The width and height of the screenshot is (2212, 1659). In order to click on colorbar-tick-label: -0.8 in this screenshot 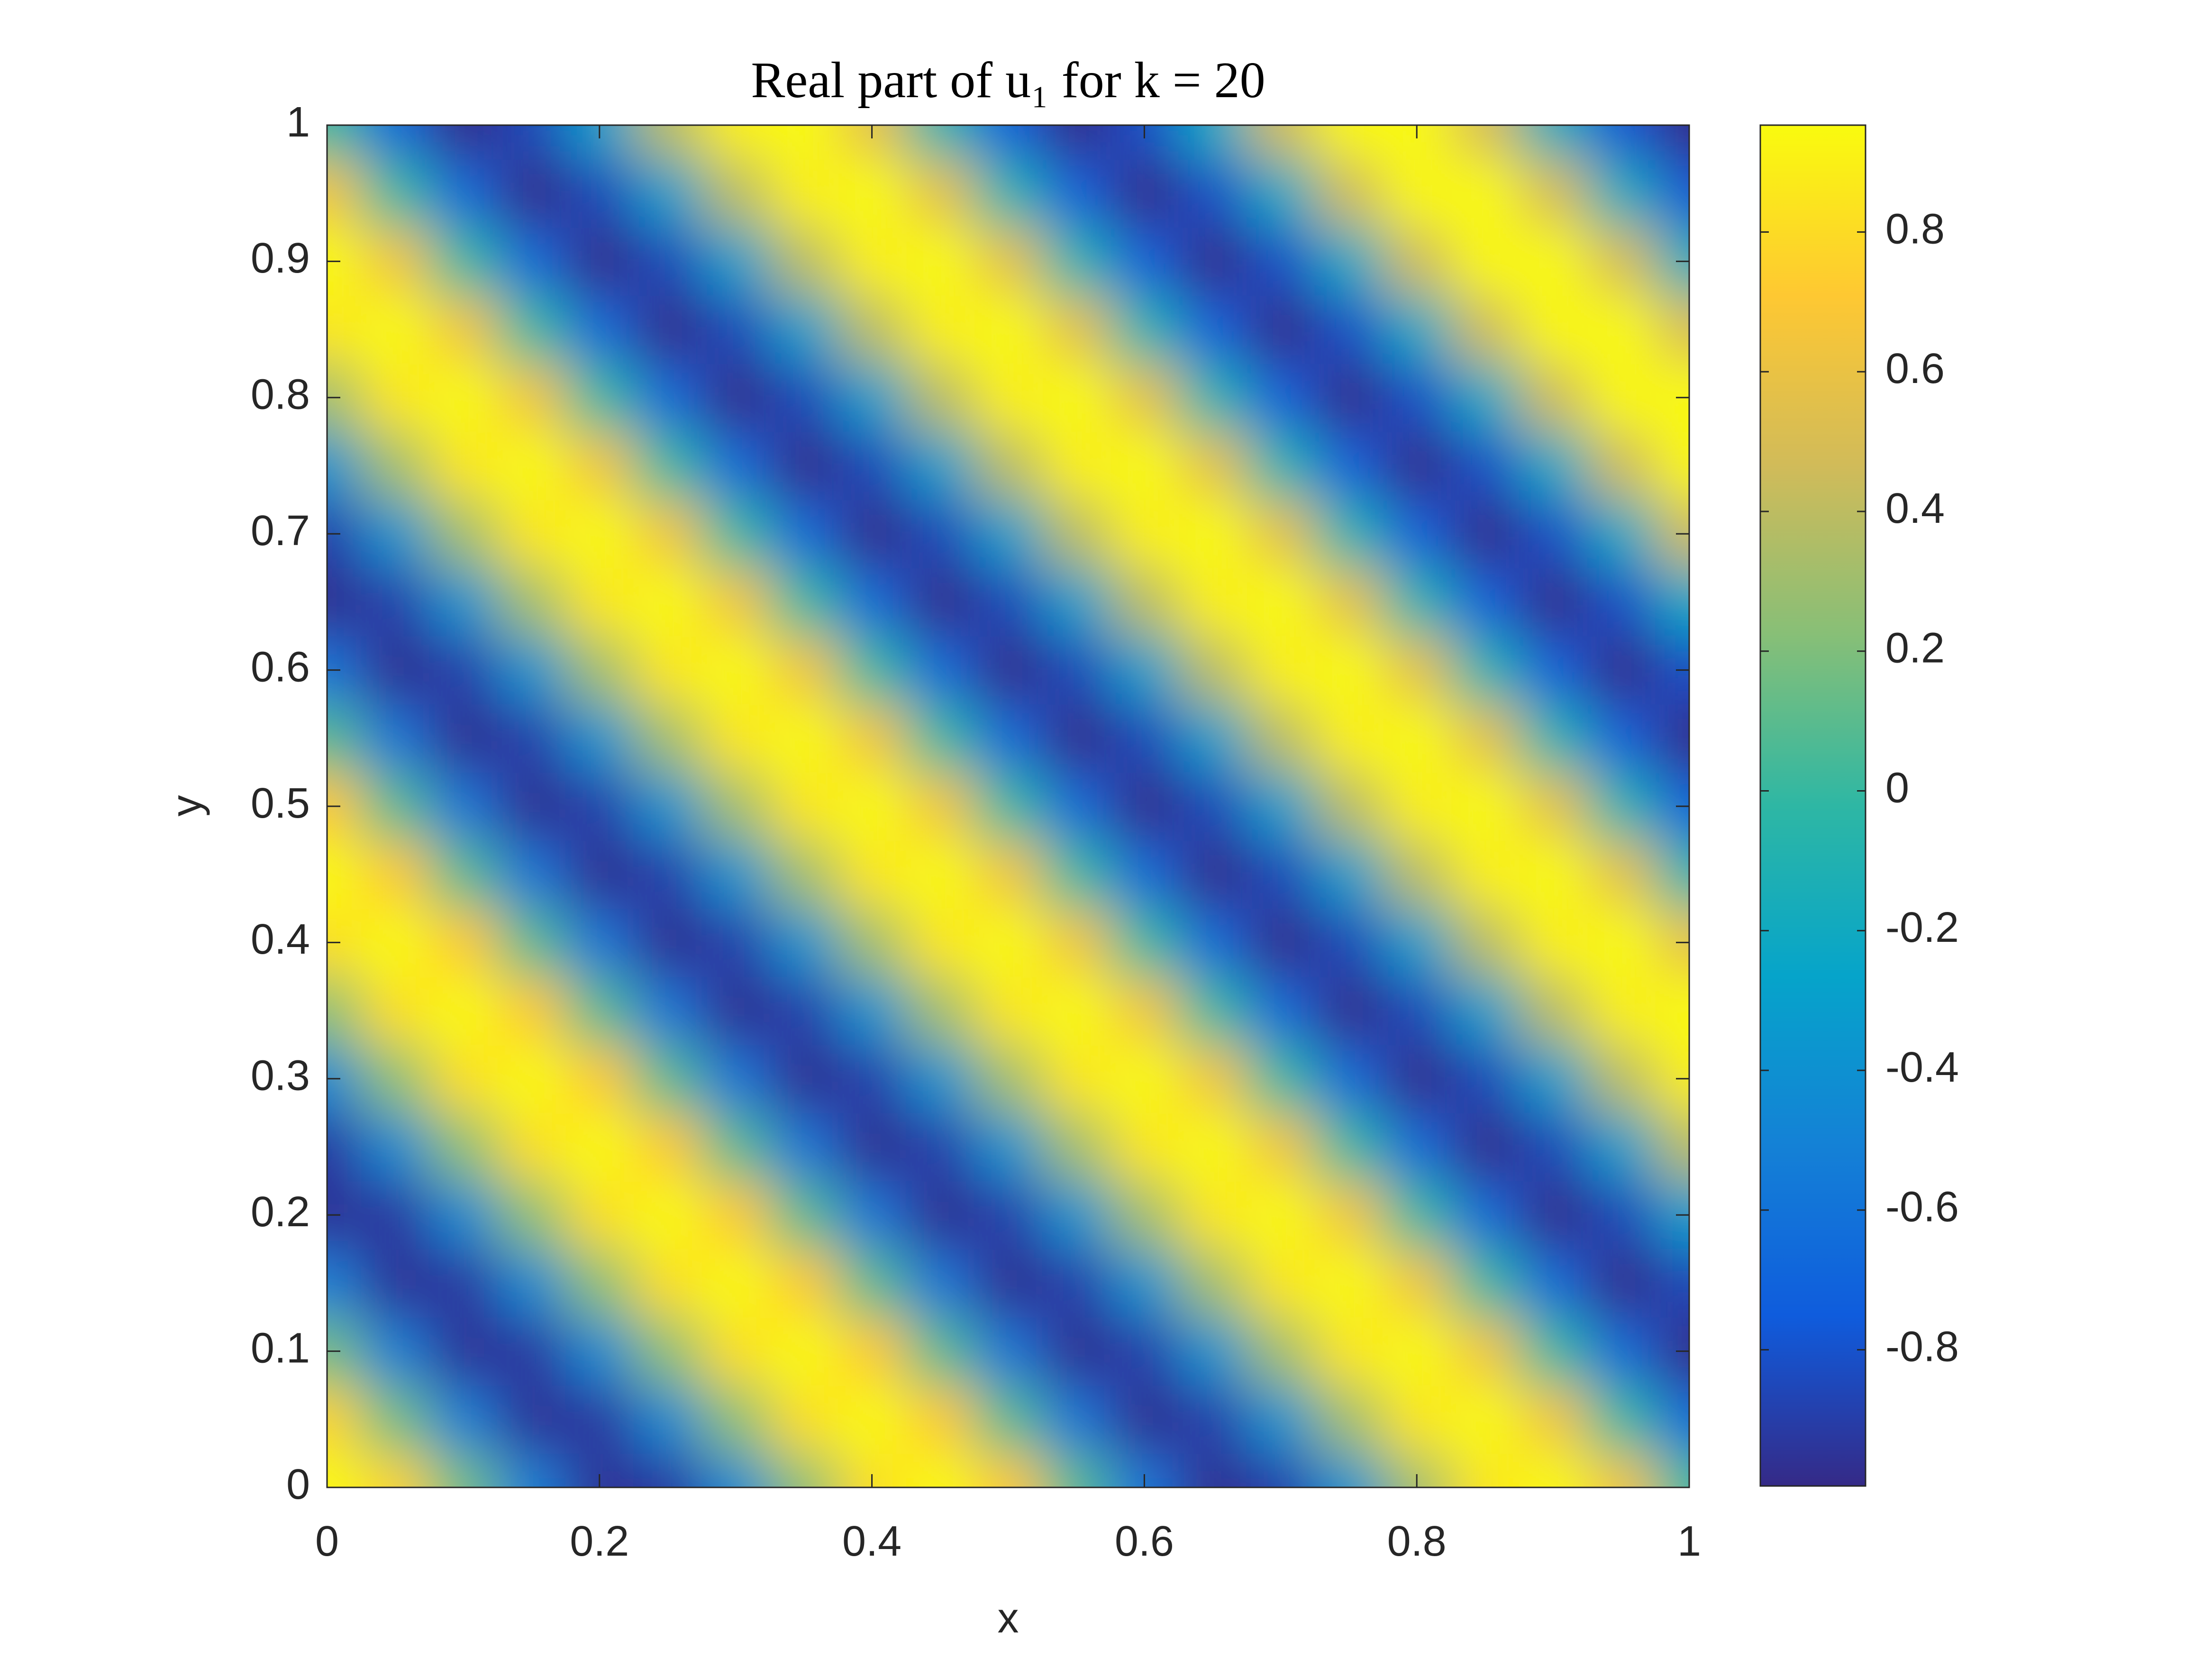, I will do `click(1922, 1346)`.